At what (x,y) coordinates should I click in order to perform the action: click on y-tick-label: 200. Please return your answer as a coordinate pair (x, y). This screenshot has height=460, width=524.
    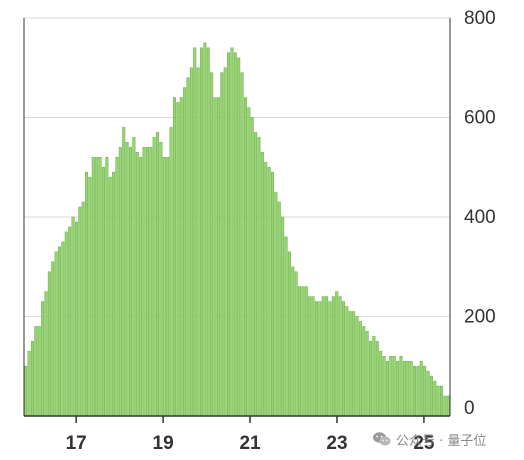
    Looking at the image, I should click on (480, 317).